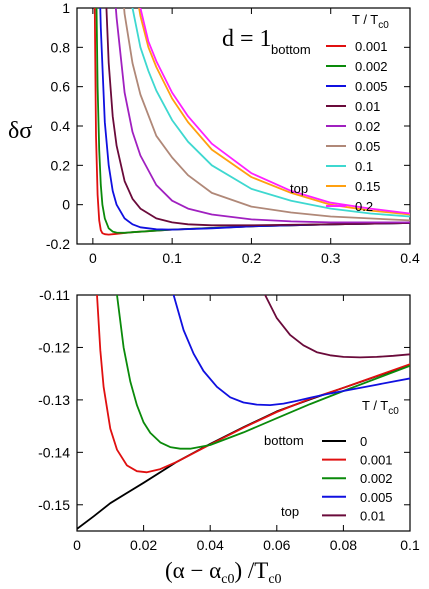 The height and width of the screenshot is (589, 429). Describe the element at coordinates (364, 206) in the screenshot. I see `legend-label: 0.2` at that location.